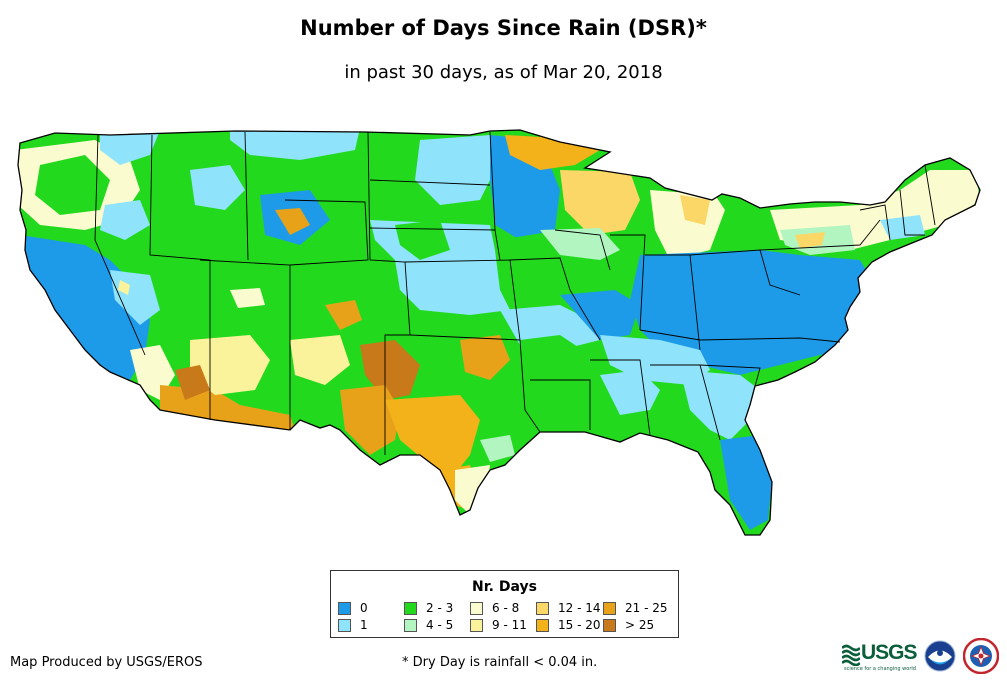  I want to click on legend-item: 12 - 14, so click(568, 608).